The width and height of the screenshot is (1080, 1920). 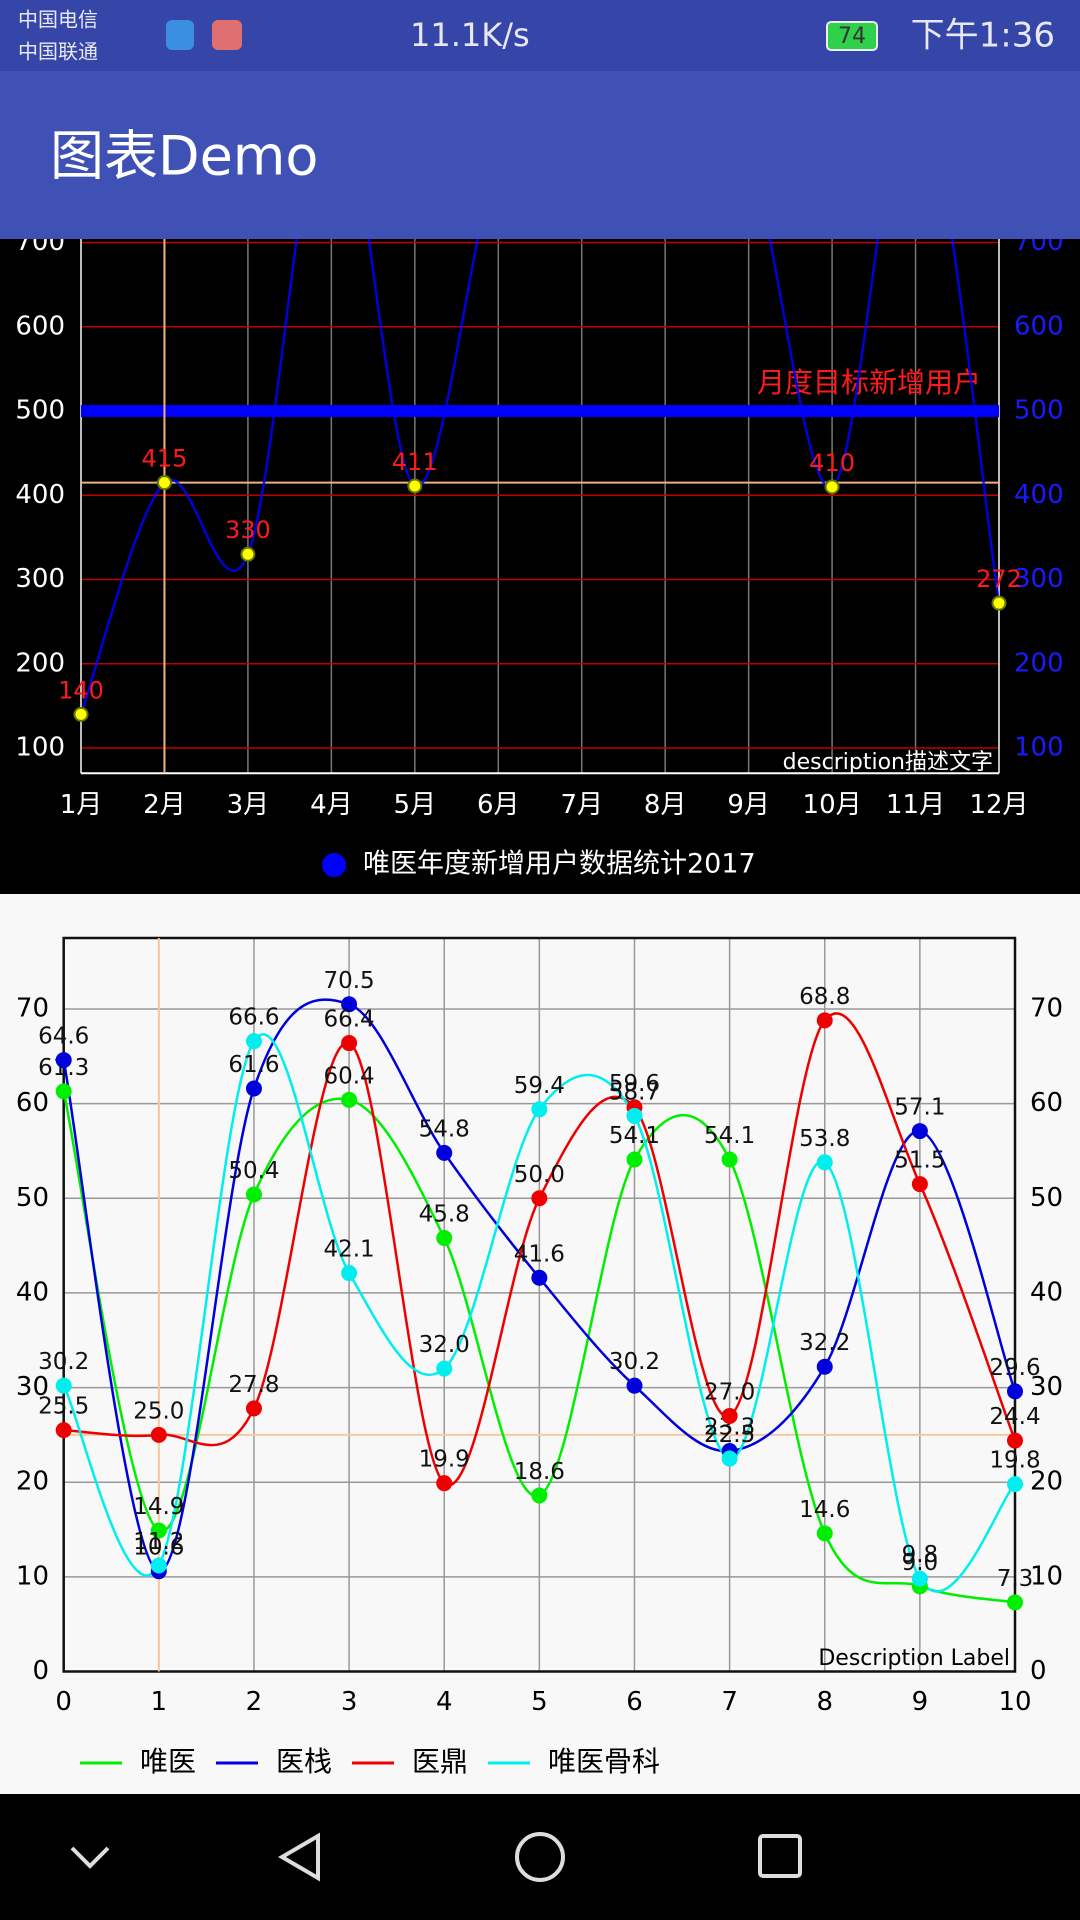 What do you see at coordinates (832, 463) in the screenshot?
I see `value-label: 410` at bounding box center [832, 463].